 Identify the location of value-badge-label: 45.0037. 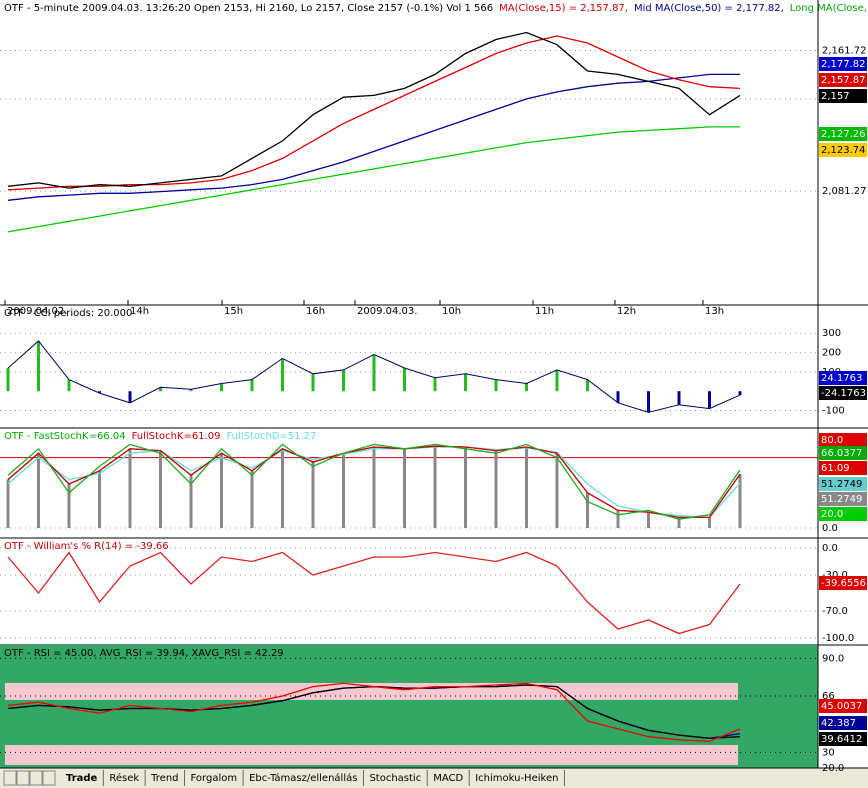
(841, 706).